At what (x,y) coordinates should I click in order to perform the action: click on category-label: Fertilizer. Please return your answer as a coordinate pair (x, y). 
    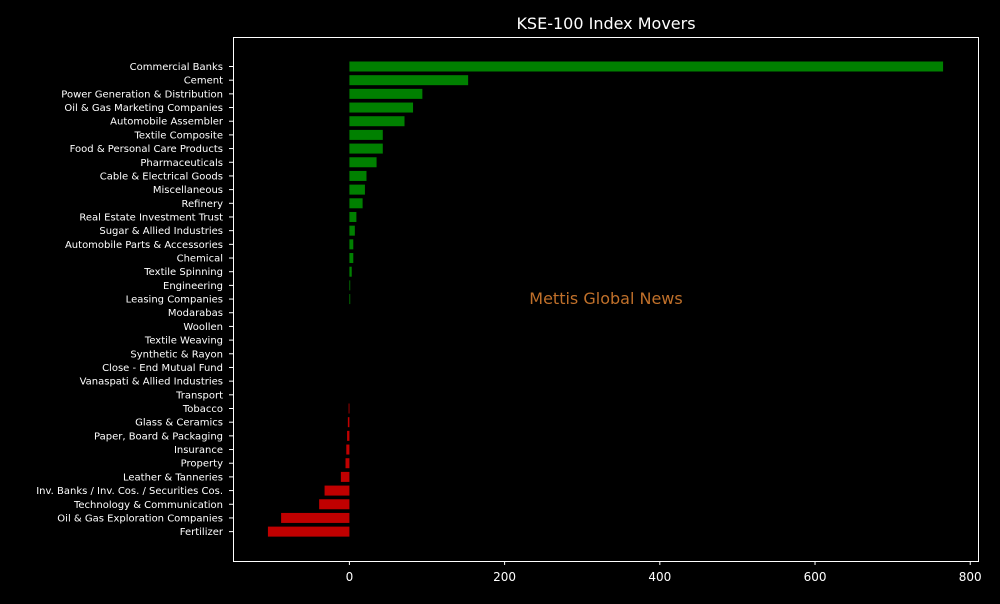
    Looking at the image, I should click on (202, 532).